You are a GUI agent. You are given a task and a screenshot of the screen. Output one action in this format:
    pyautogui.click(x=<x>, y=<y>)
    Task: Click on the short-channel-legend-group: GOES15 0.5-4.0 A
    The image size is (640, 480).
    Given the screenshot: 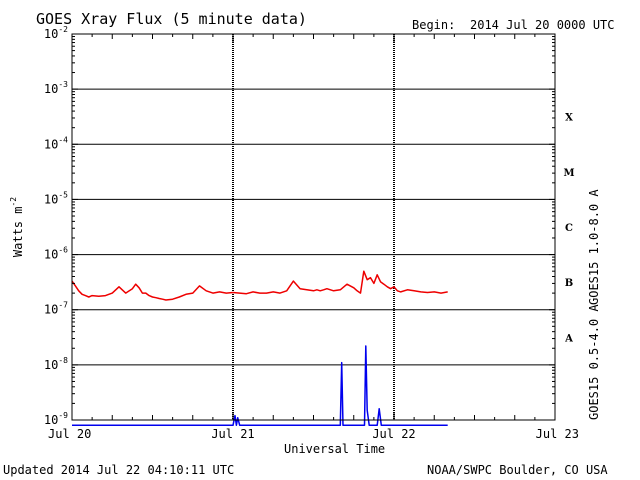 What is the action you would take?
    pyautogui.click(x=594, y=362)
    